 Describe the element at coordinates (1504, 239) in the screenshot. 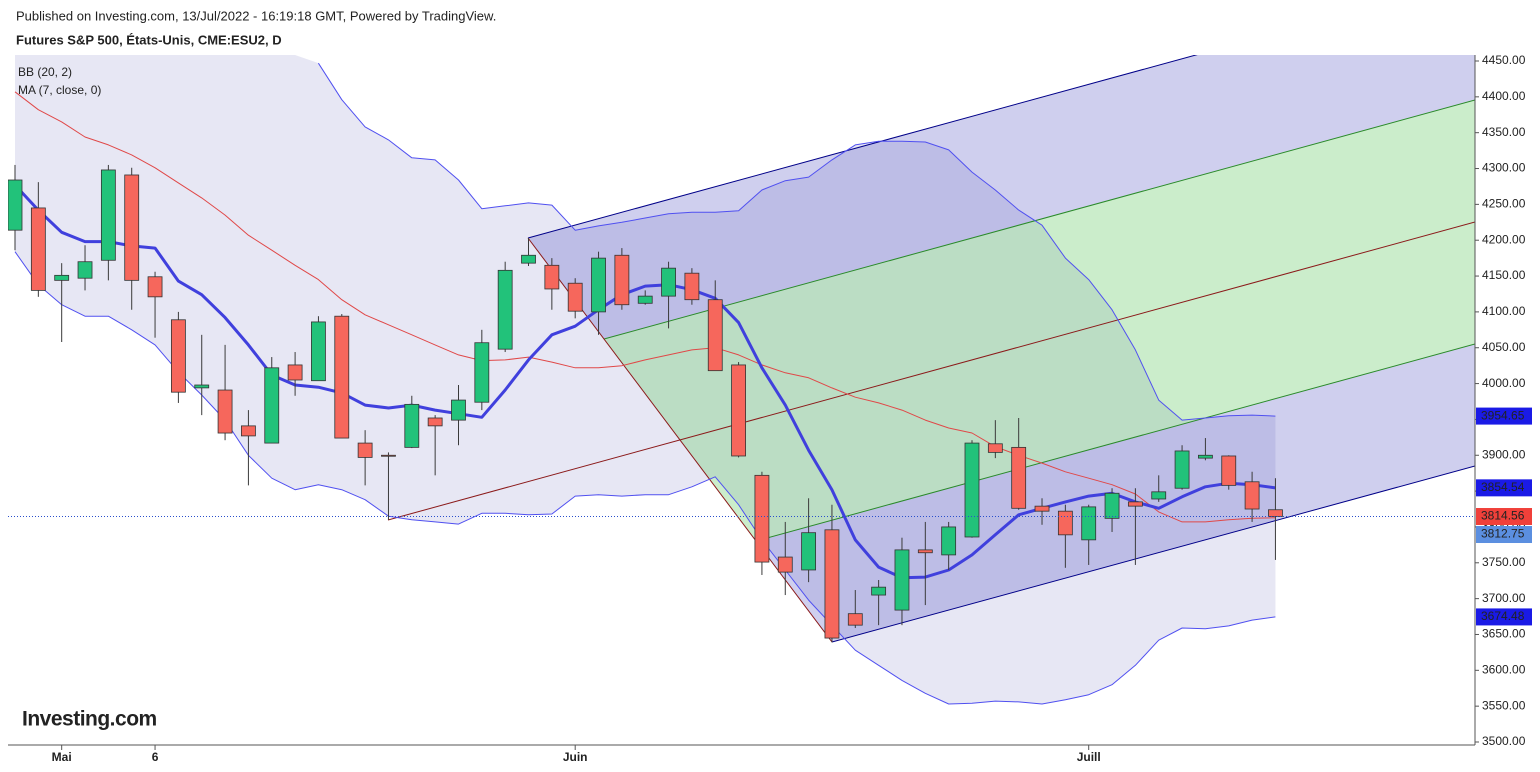

I see `y-tick-label: 4200.00` at that location.